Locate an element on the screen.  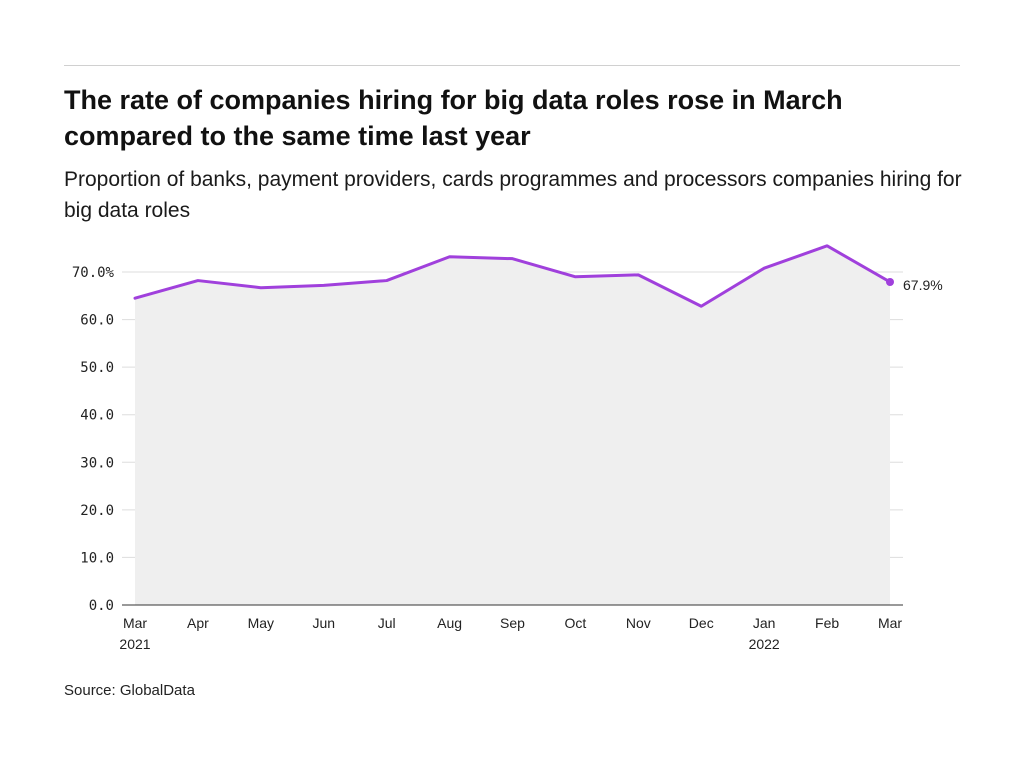
end-value-label: 67.9% is located at coordinates (923, 285).